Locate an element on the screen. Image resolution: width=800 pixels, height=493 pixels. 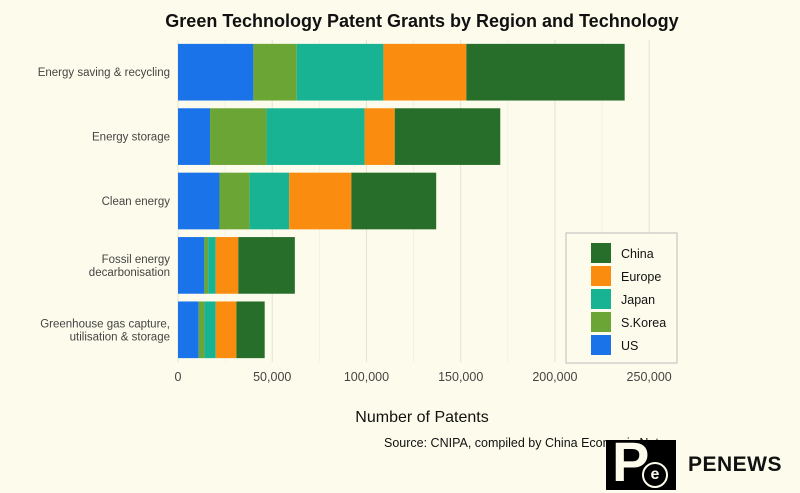
x-tick-label: 200,000 is located at coordinates (554, 377).